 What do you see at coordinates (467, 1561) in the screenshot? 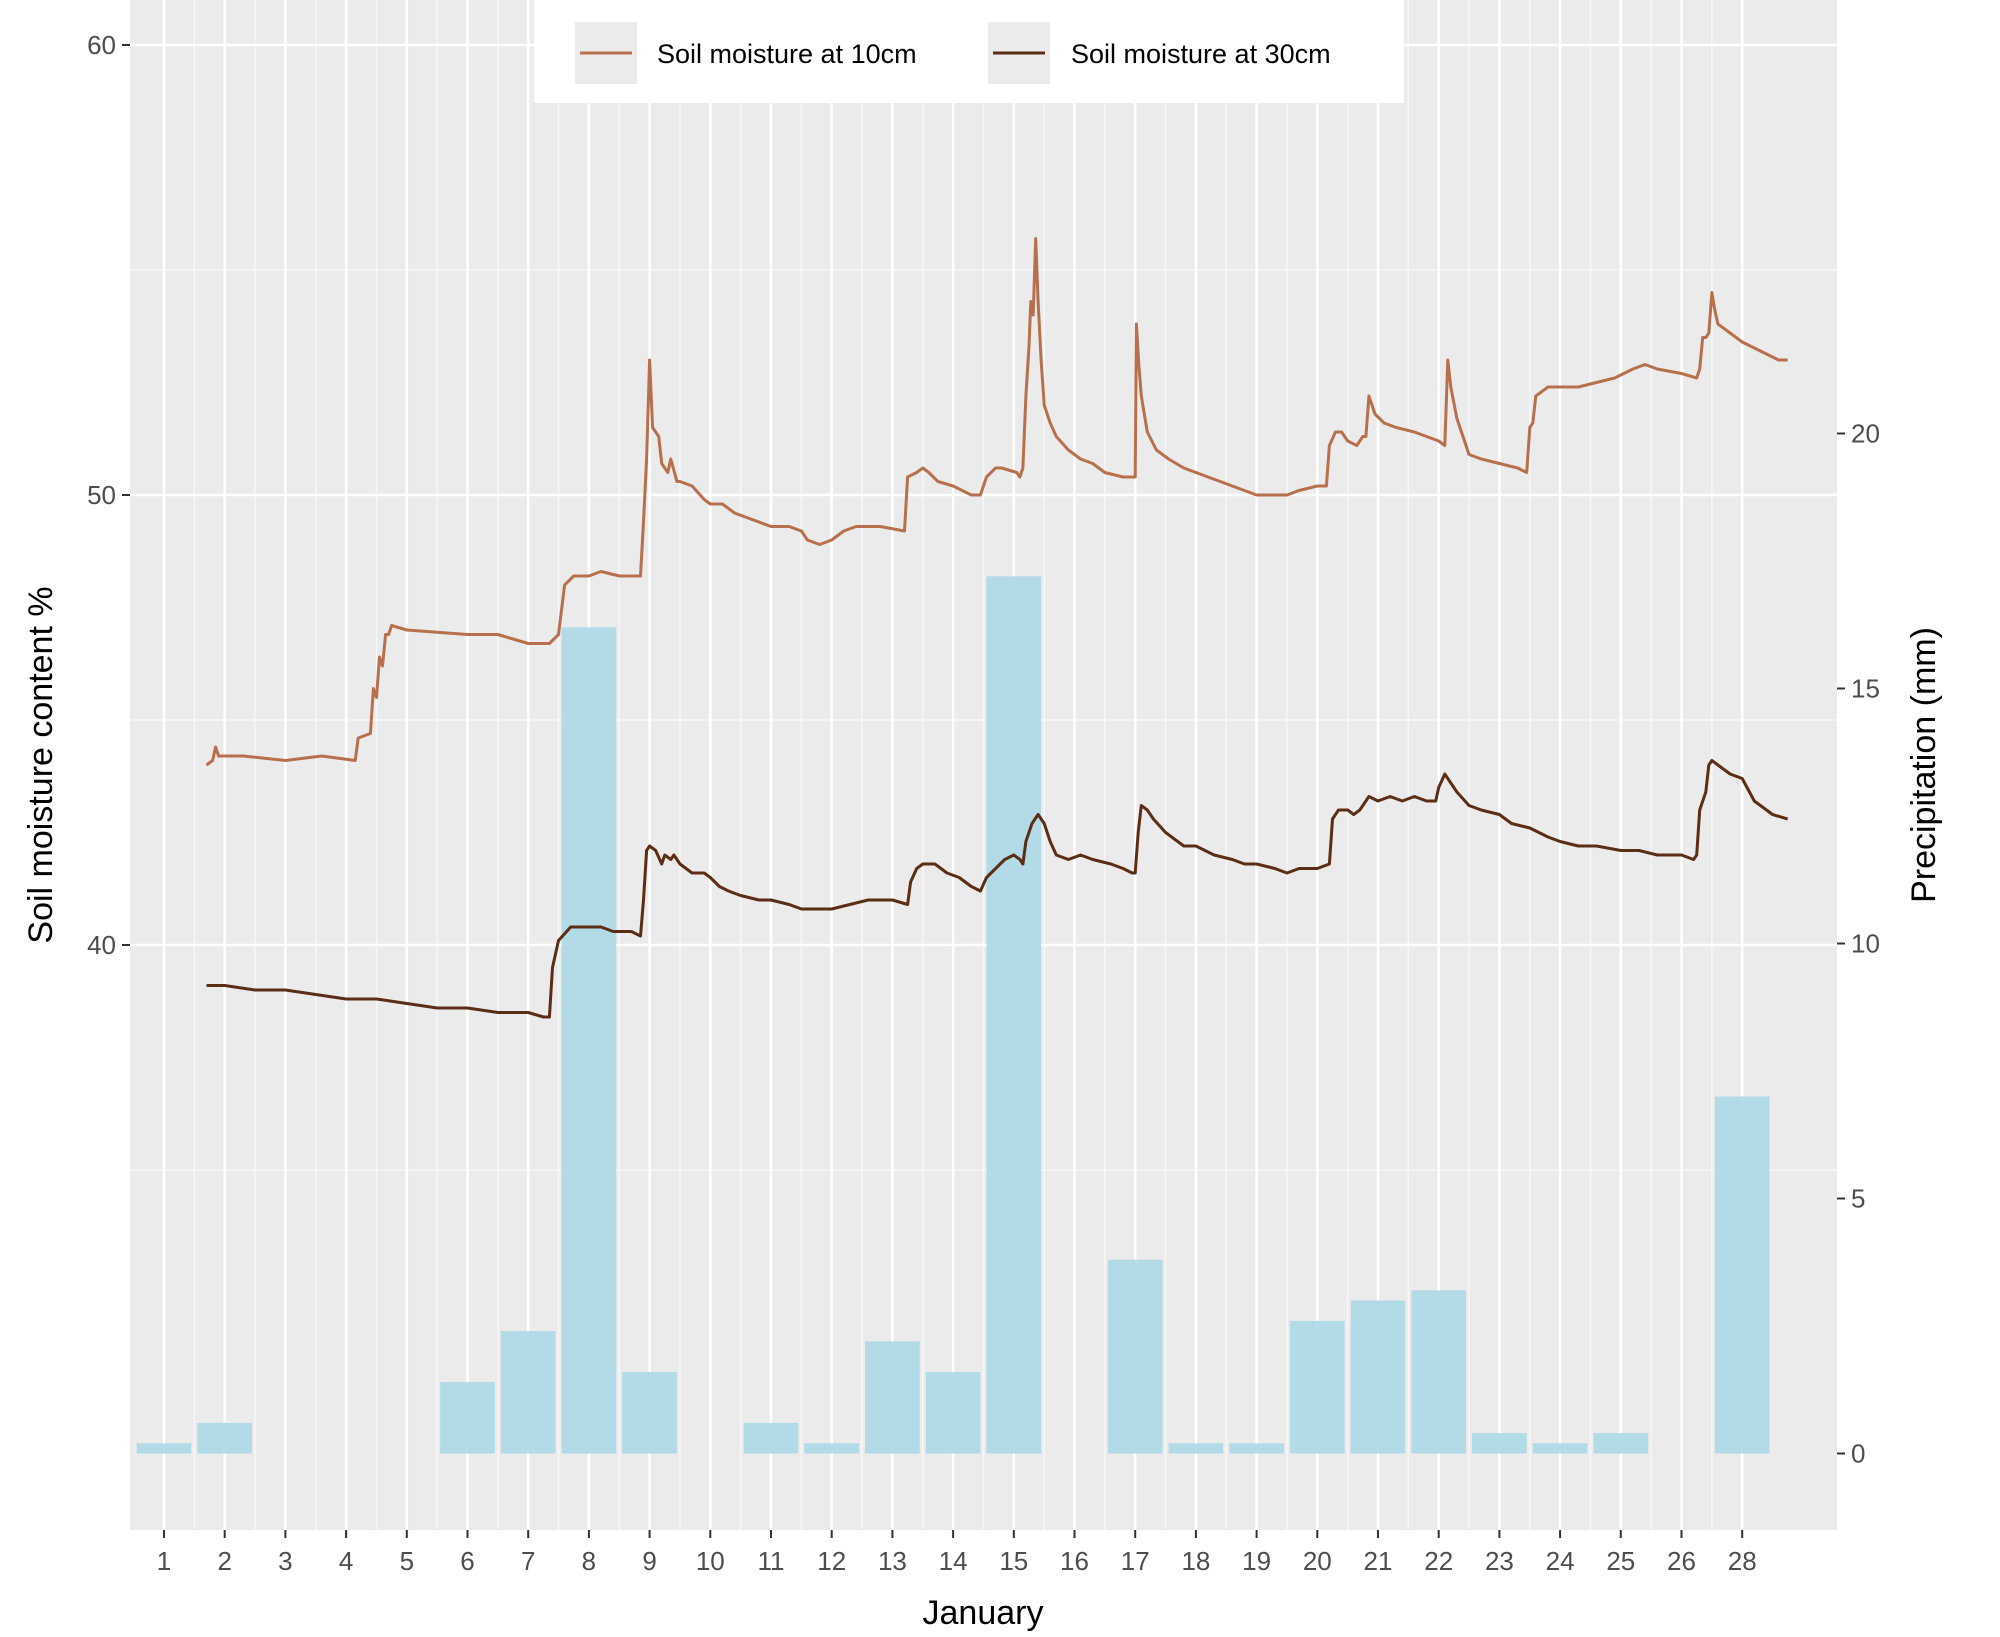
I see `x-tick-label: 6` at bounding box center [467, 1561].